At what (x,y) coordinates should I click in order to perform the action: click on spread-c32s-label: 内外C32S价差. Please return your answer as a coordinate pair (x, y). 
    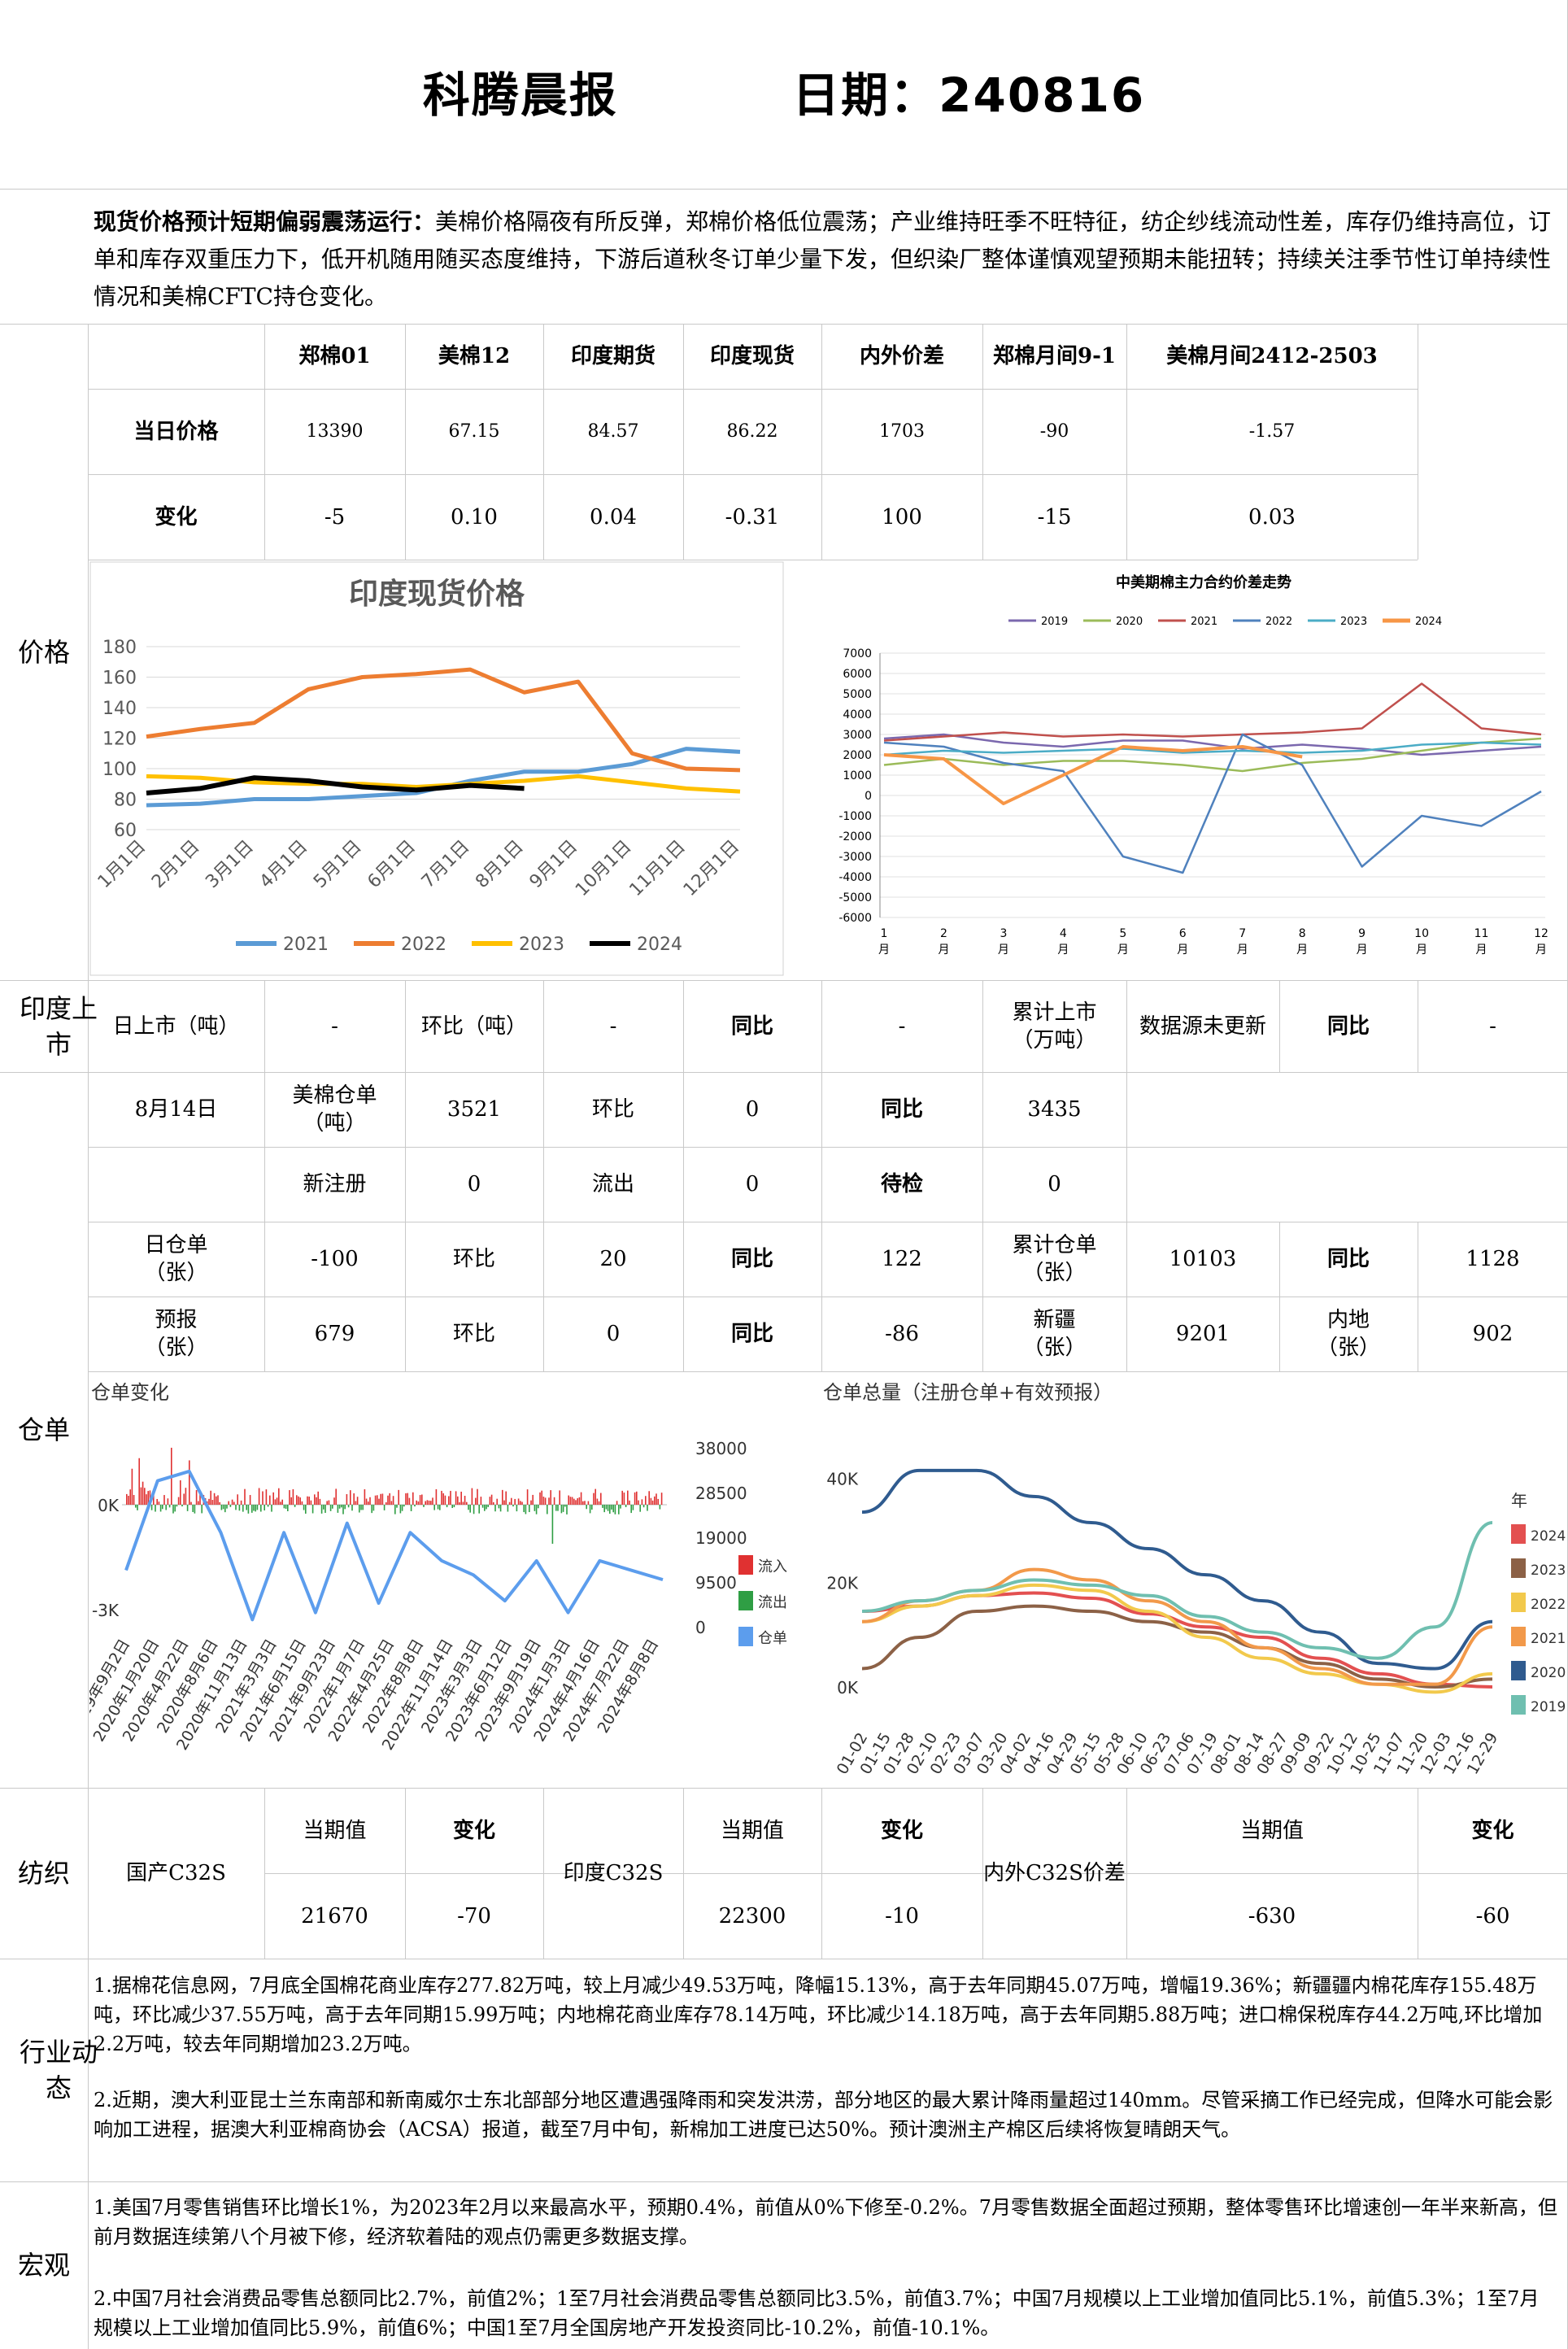
    Looking at the image, I should click on (1054, 1873).